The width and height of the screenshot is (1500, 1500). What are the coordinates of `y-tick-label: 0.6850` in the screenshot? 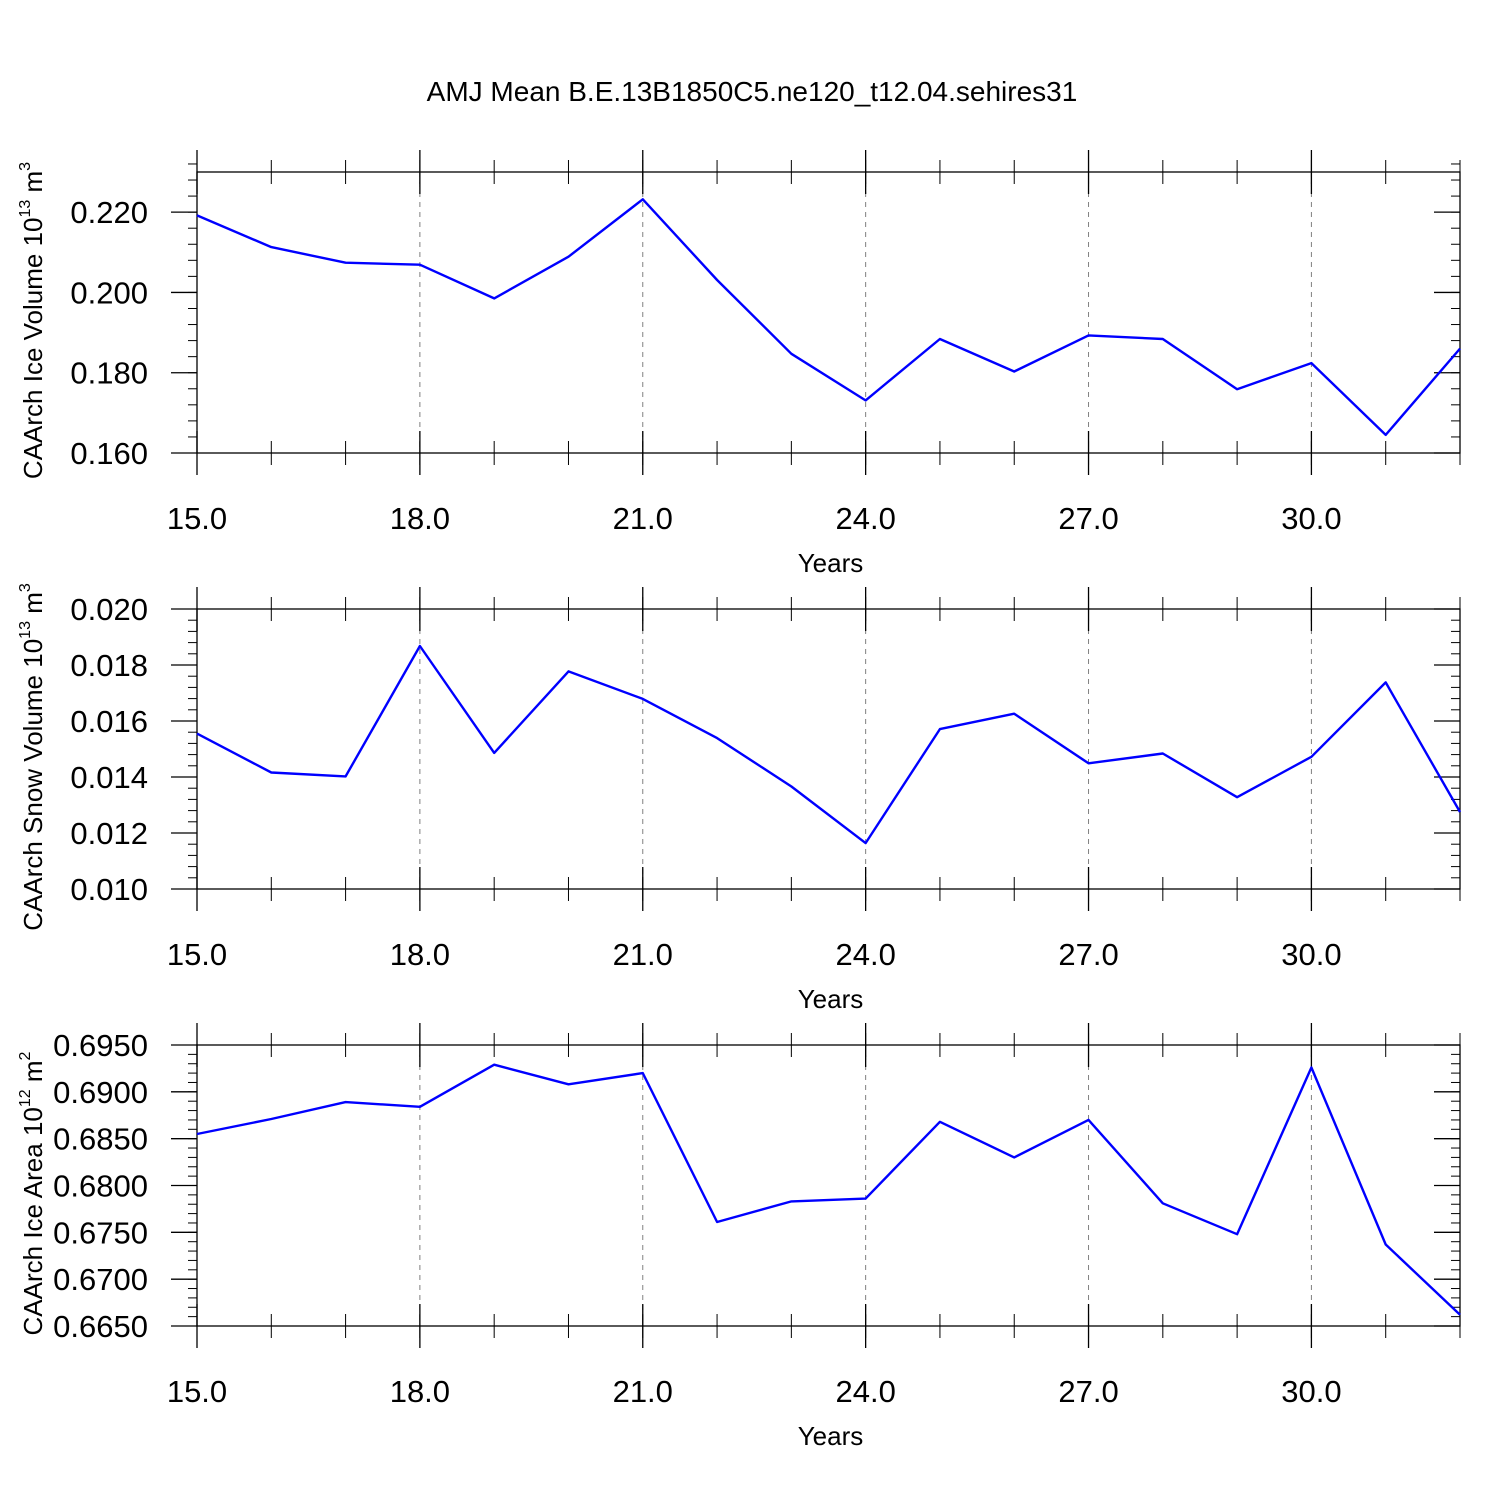 It's located at (100, 1139).